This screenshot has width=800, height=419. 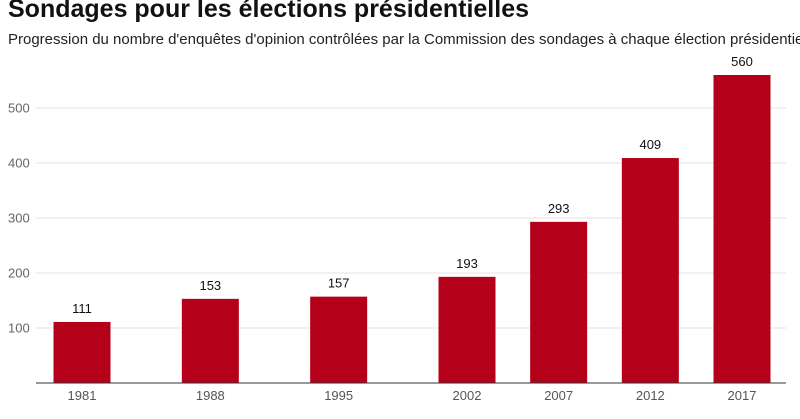 I want to click on x-tick-label-2017: 2017, so click(x=742, y=395).